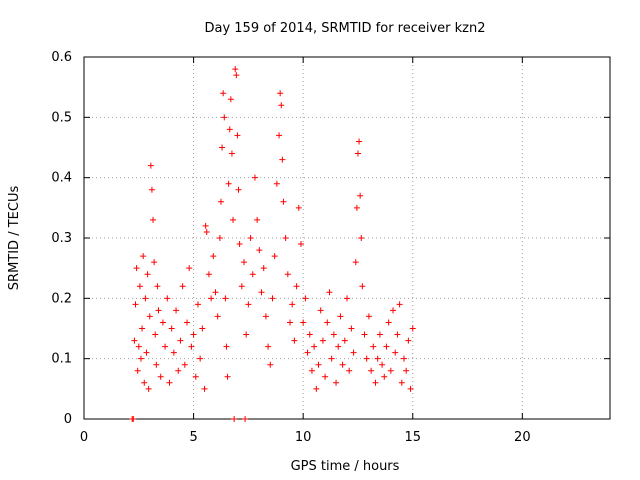  Describe the element at coordinates (303, 437) in the screenshot. I see `x-tick-label: 10` at that location.